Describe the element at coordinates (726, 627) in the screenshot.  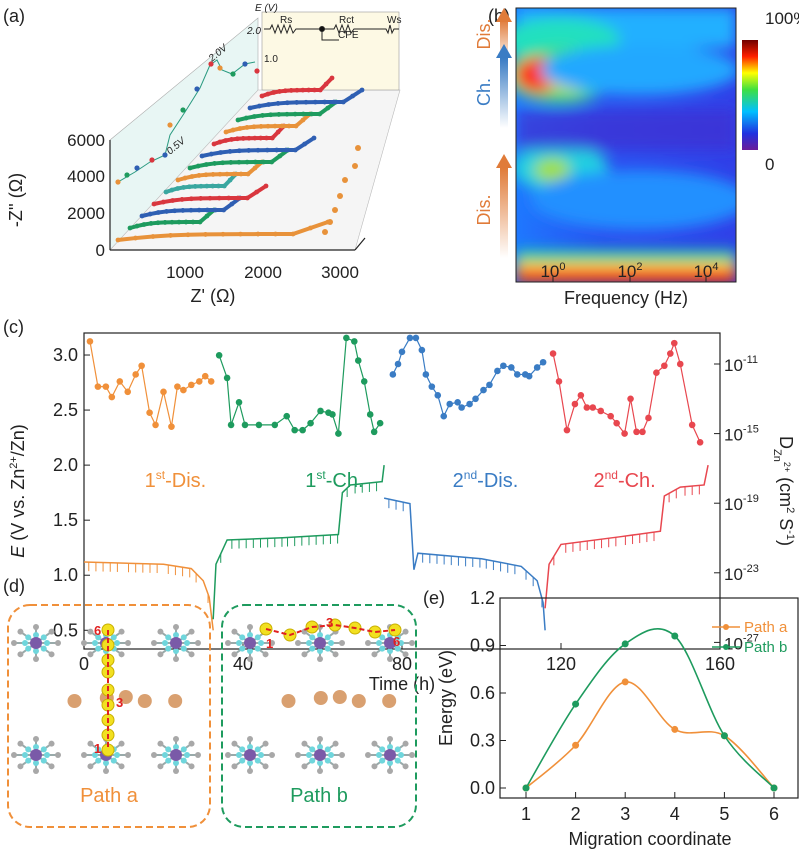
I see `legend-marker` at that location.